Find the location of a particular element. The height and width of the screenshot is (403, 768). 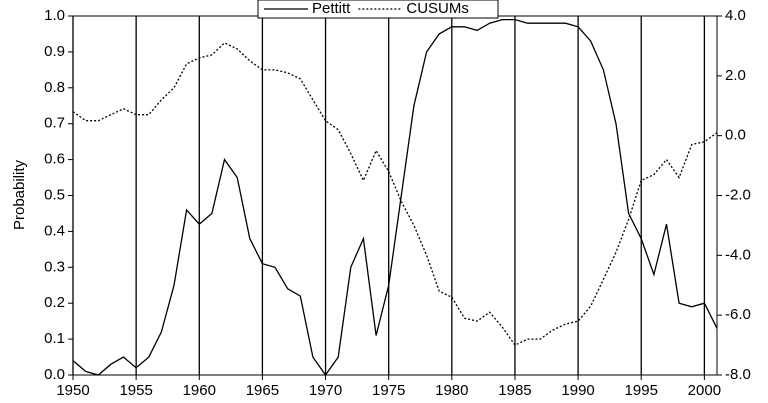

y2-tick-label: -8.0 is located at coordinates (738, 374).